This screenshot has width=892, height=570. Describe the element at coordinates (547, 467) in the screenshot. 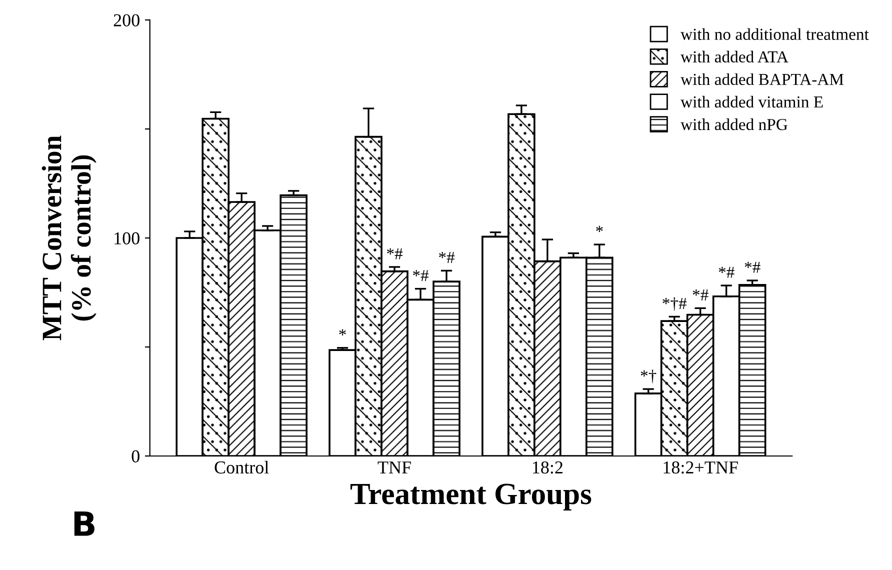

I see `x-tick-label: 18:2` at that location.